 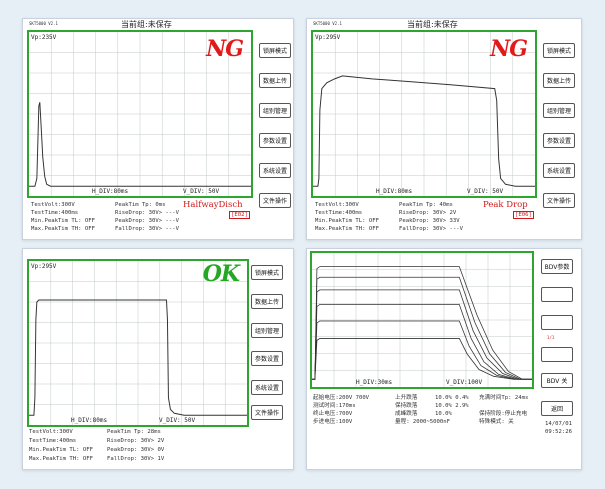 What do you see at coordinates (333, 422) in the screenshot?
I see `info-step-voltage: 步进电压:100V` at bounding box center [333, 422].